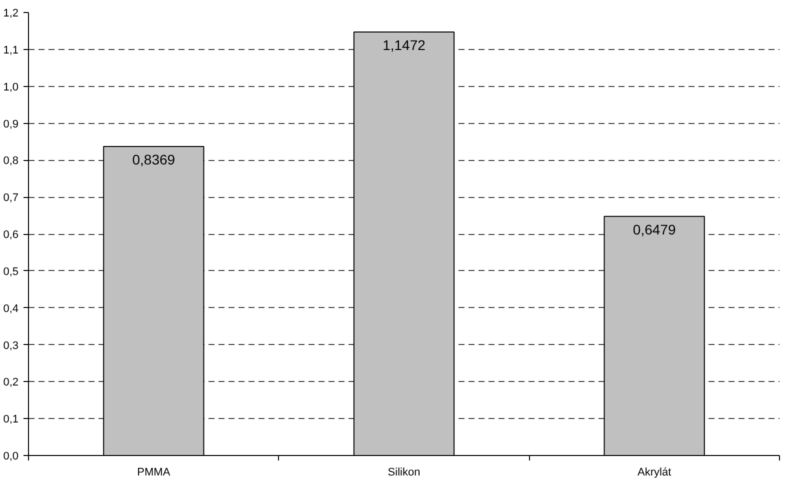 The width and height of the screenshot is (787, 481). I want to click on y-tick-label: 0,9, so click(11, 124).